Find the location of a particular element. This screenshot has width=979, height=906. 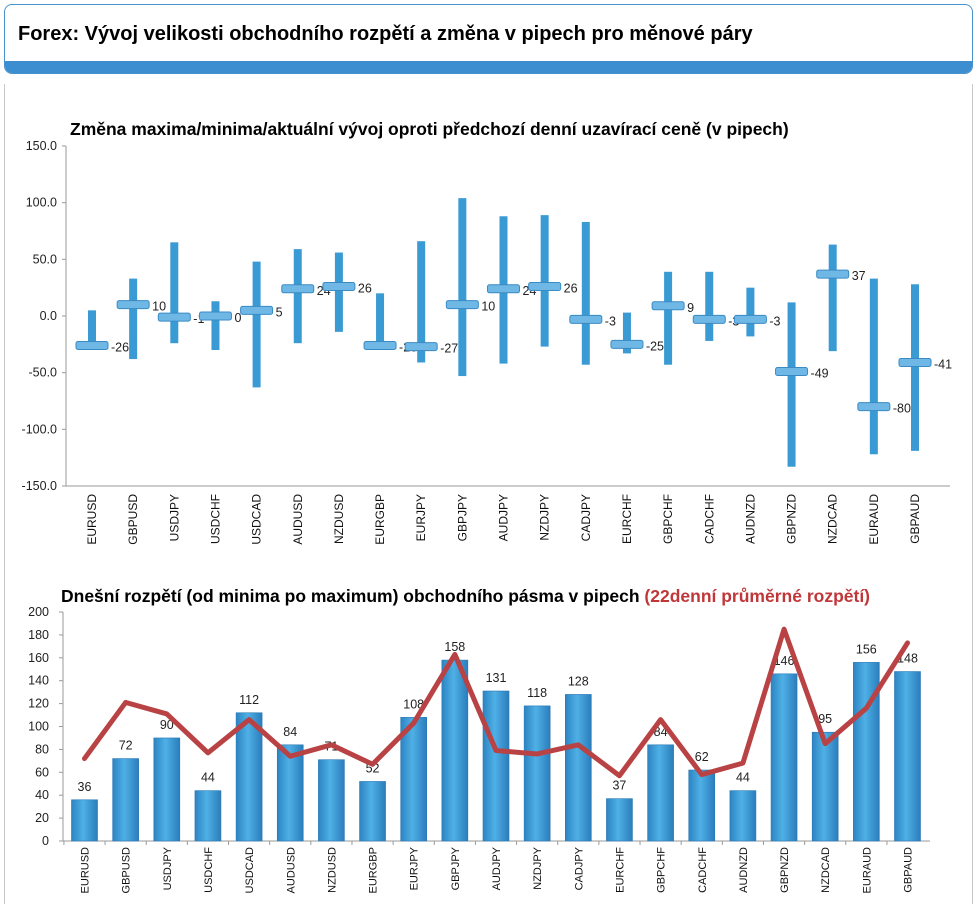

range-category-label: EURCHF is located at coordinates (627, 519).